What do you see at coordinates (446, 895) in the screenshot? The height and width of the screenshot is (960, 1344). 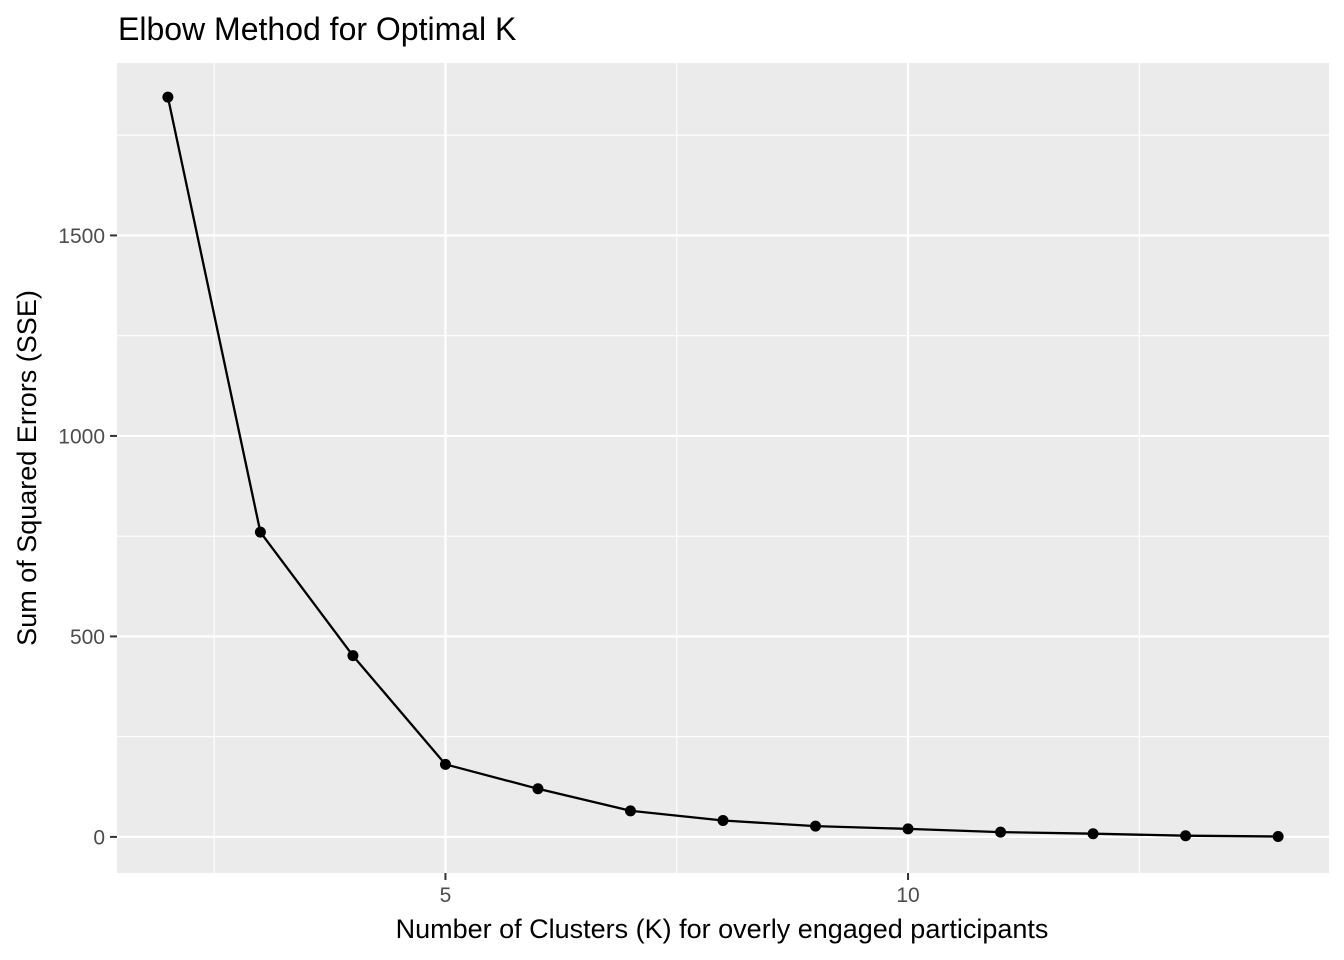 I see `x-tick-label: 5` at bounding box center [446, 895].